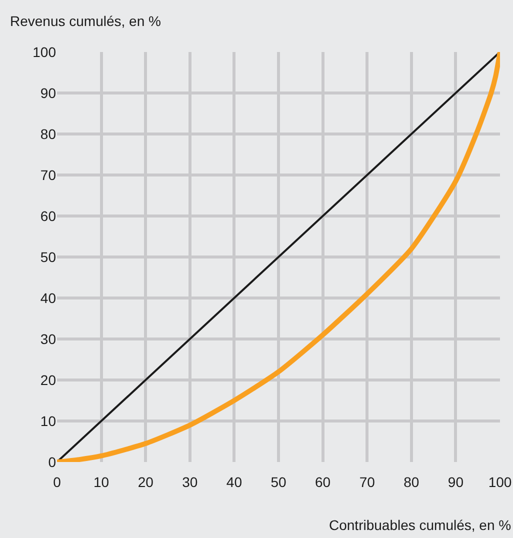 The image size is (513, 538). What do you see at coordinates (234, 482) in the screenshot?
I see `x-tick-label: 40` at bounding box center [234, 482].